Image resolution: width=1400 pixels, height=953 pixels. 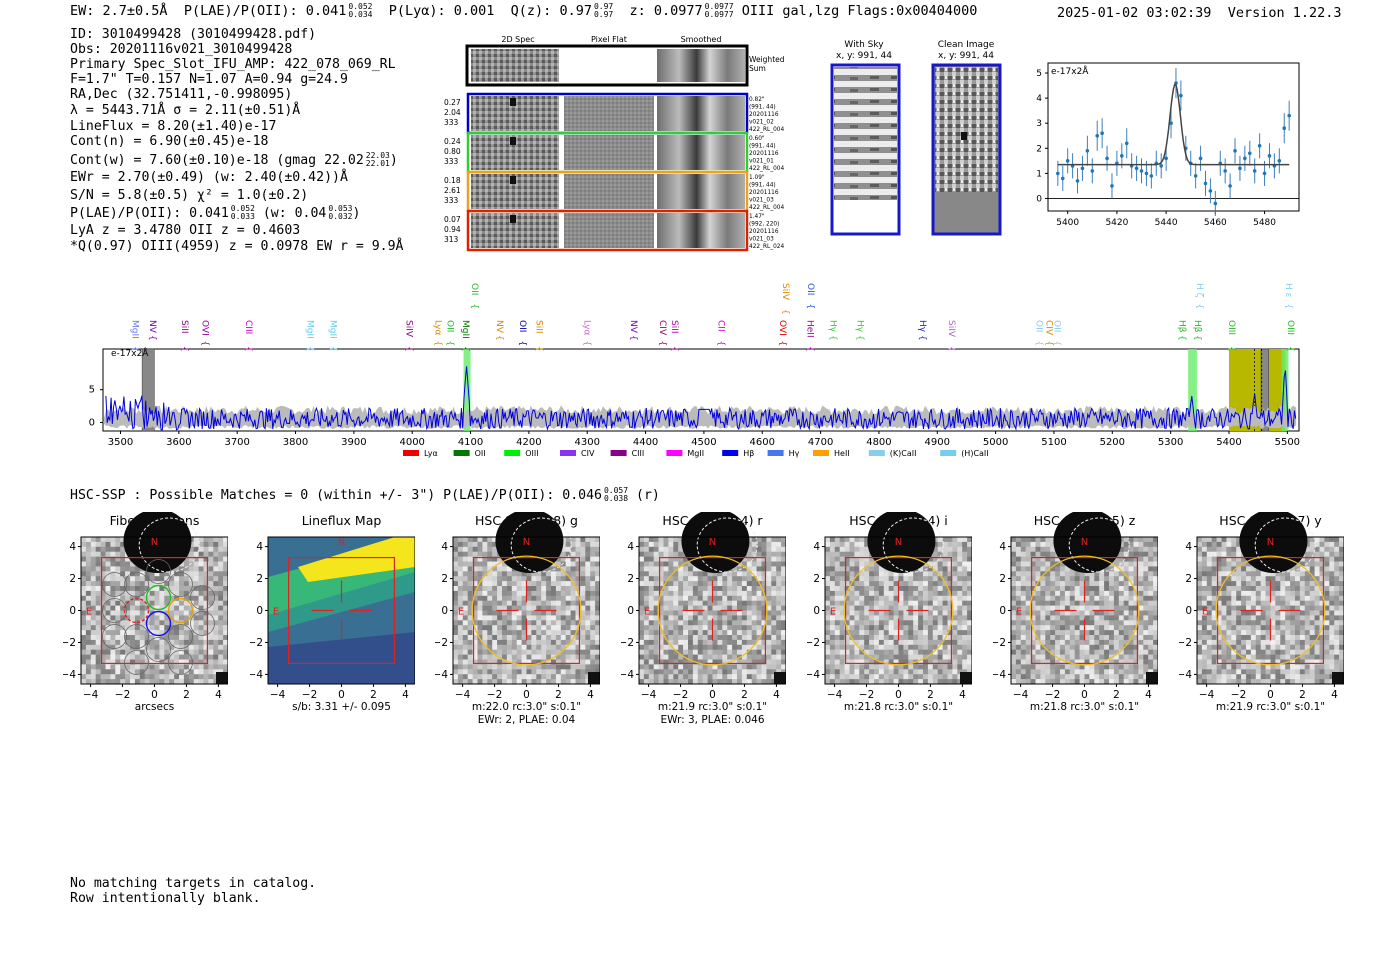 I want to click on cutout-right-label: 1.09", so click(x=757, y=178).